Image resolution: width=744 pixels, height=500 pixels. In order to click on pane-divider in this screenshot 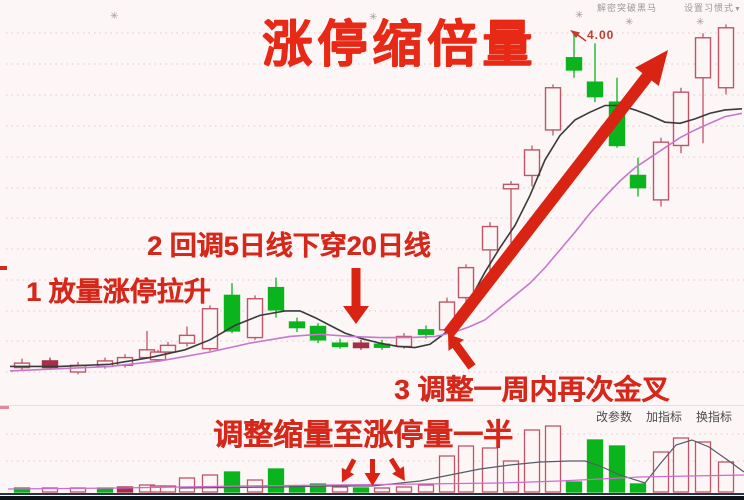, I will do `click(372, 405)`.